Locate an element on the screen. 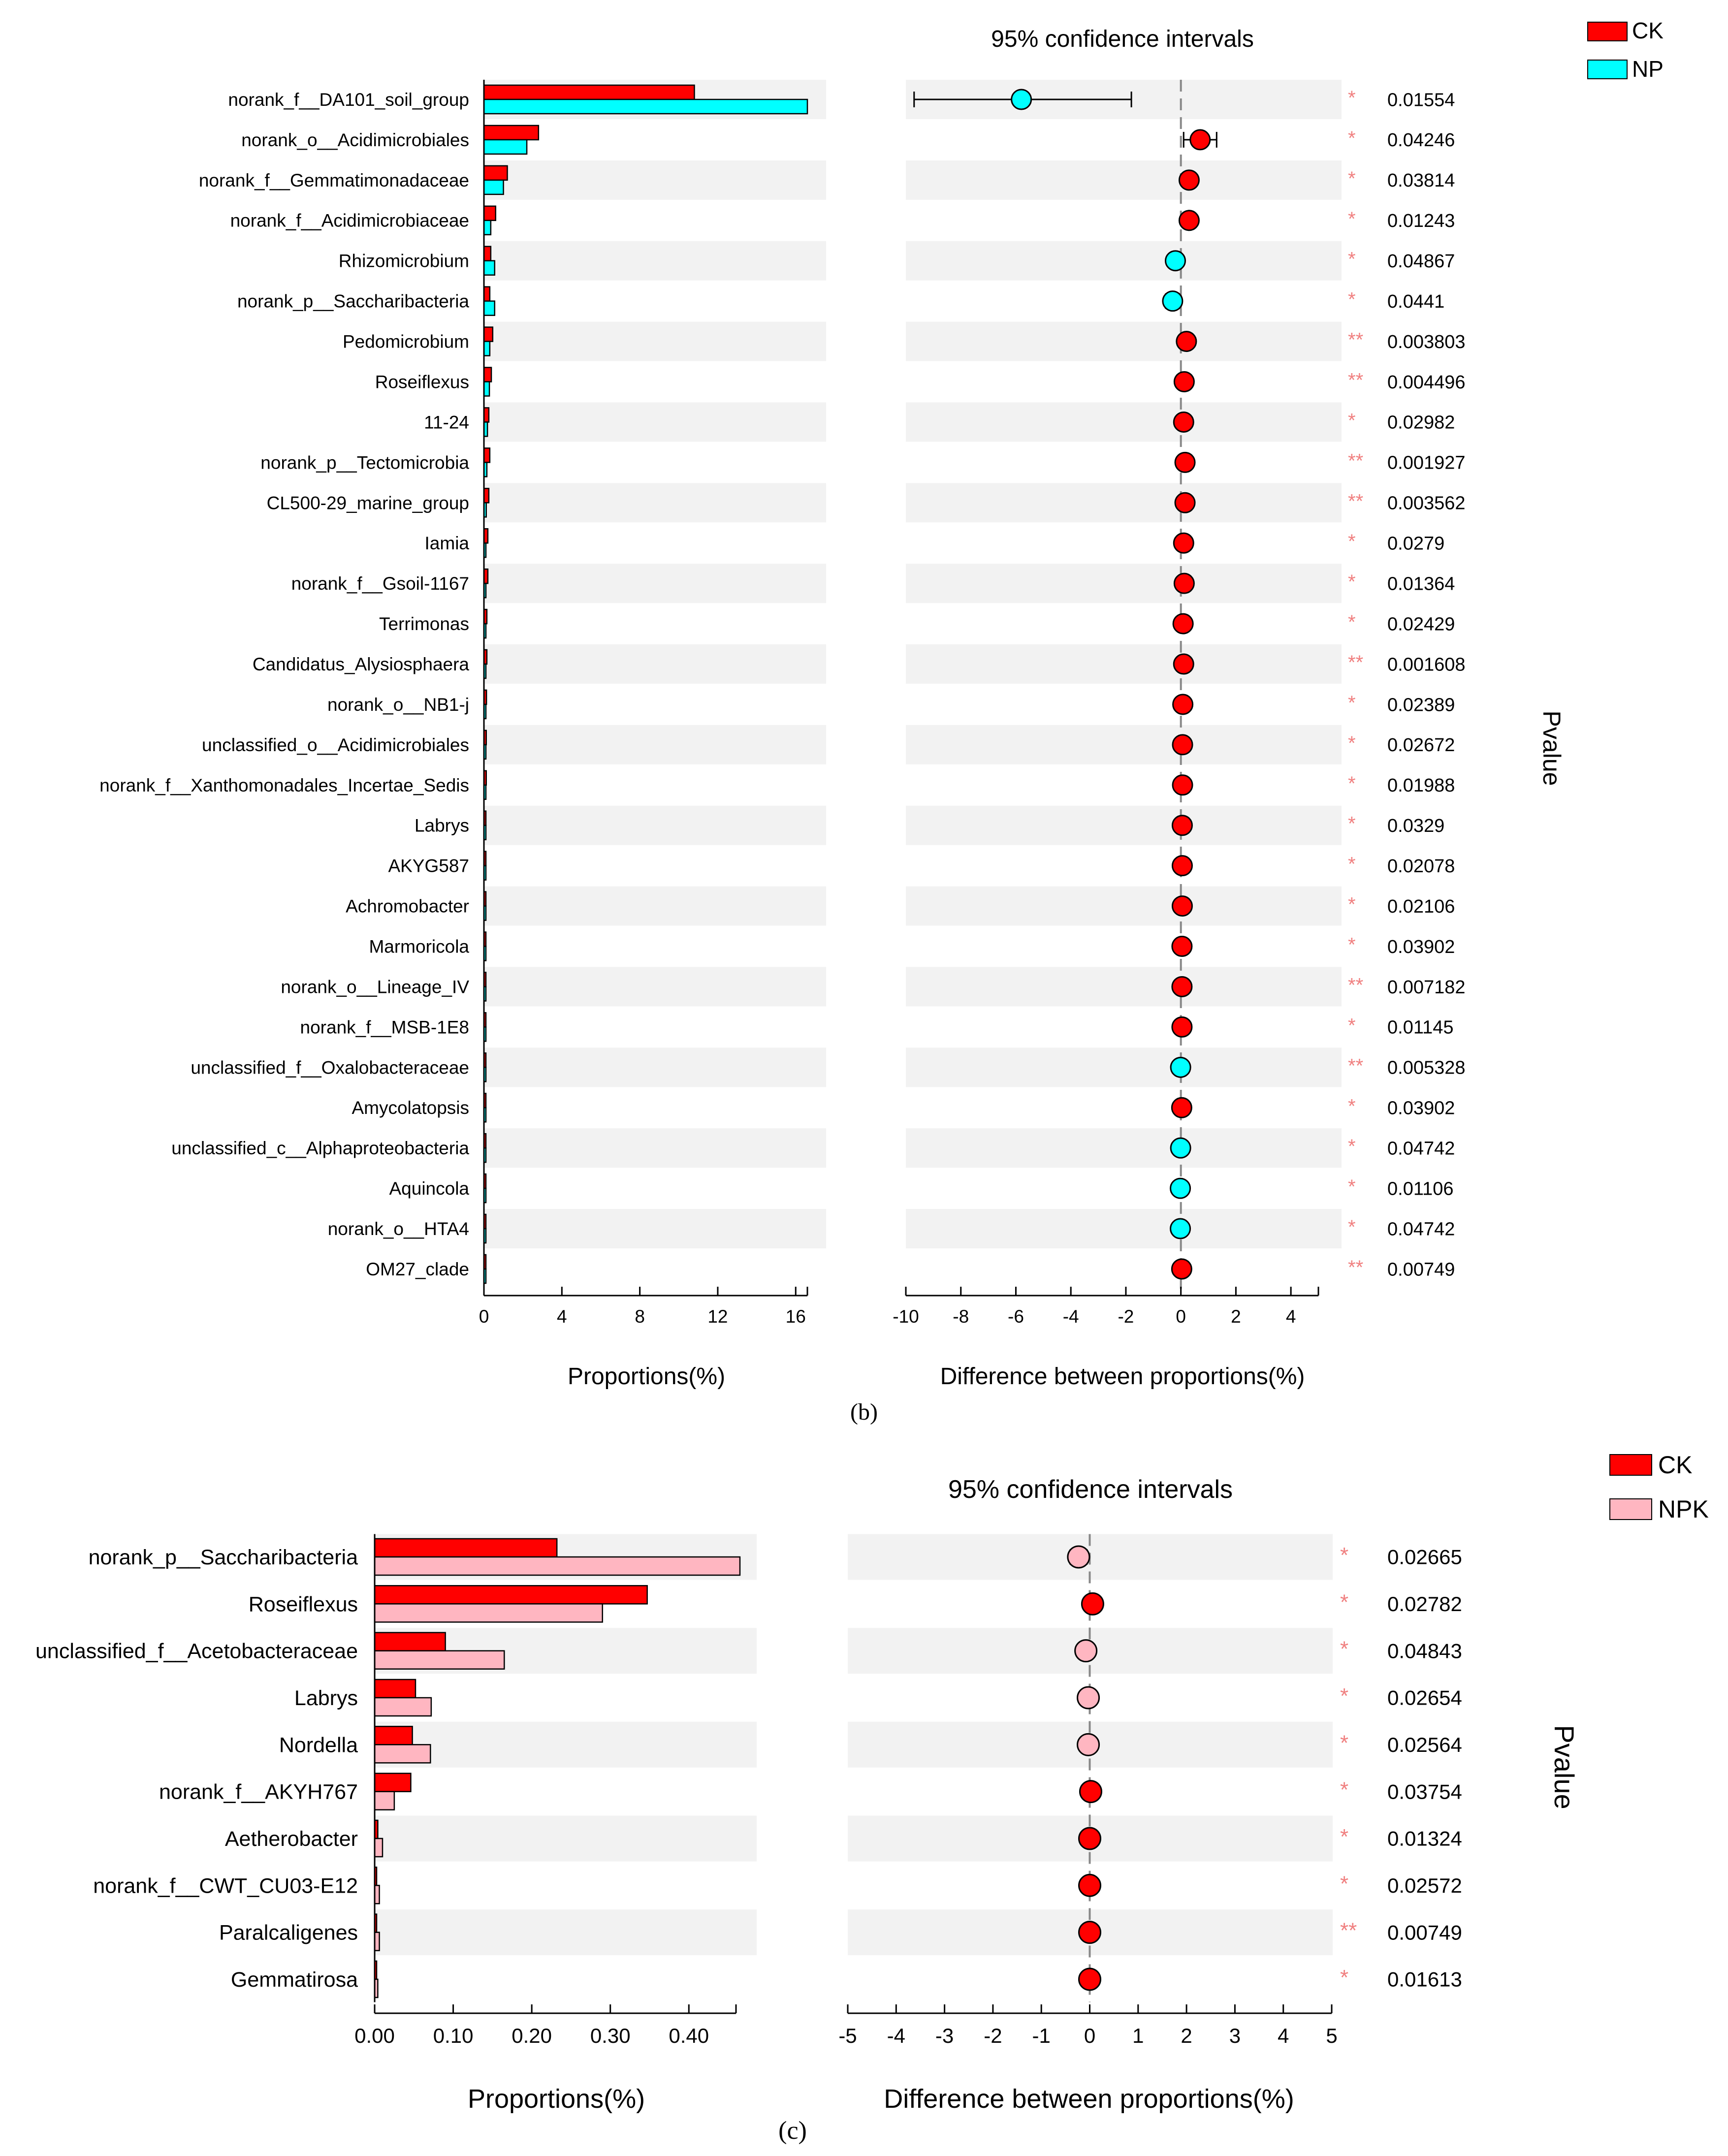 The height and width of the screenshot is (2156, 1728). b-legend-swatch-ck is located at coordinates (1607, 32).